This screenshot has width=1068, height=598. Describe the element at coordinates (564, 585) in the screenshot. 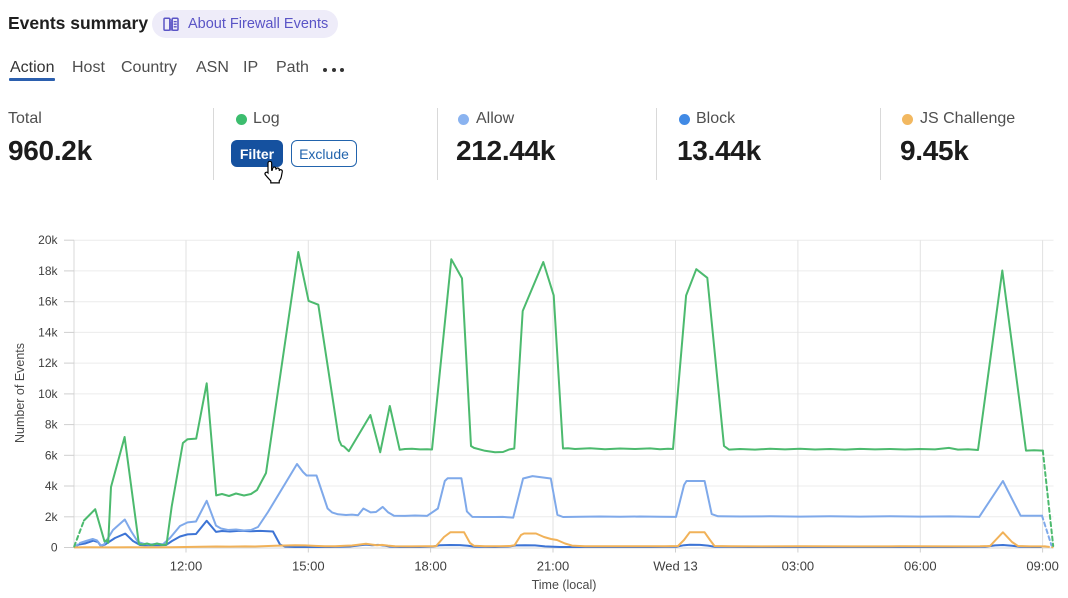

I see `svg-text: Time (local)` at that location.